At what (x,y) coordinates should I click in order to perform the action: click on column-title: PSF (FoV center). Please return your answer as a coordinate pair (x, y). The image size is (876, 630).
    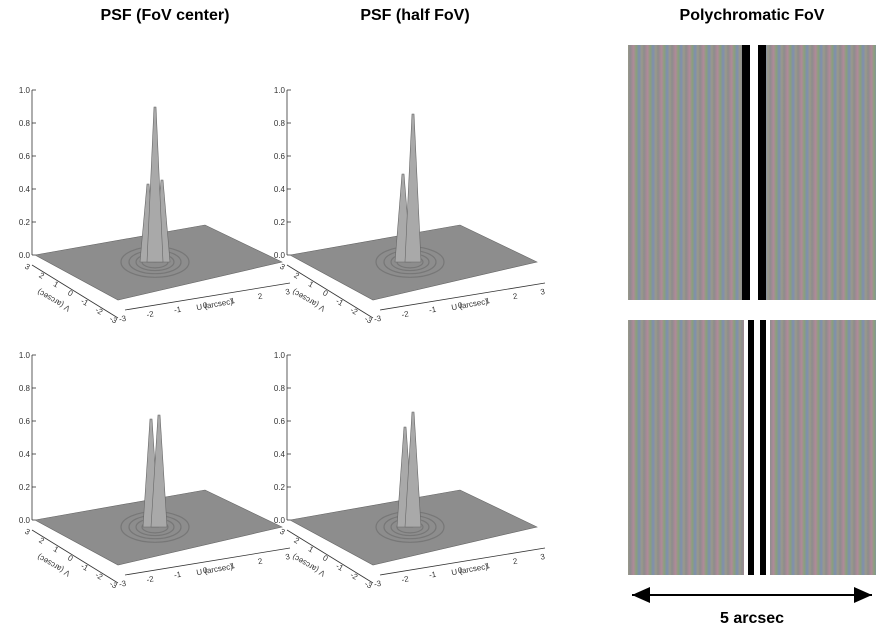
    Looking at the image, I should click on (165, 15).